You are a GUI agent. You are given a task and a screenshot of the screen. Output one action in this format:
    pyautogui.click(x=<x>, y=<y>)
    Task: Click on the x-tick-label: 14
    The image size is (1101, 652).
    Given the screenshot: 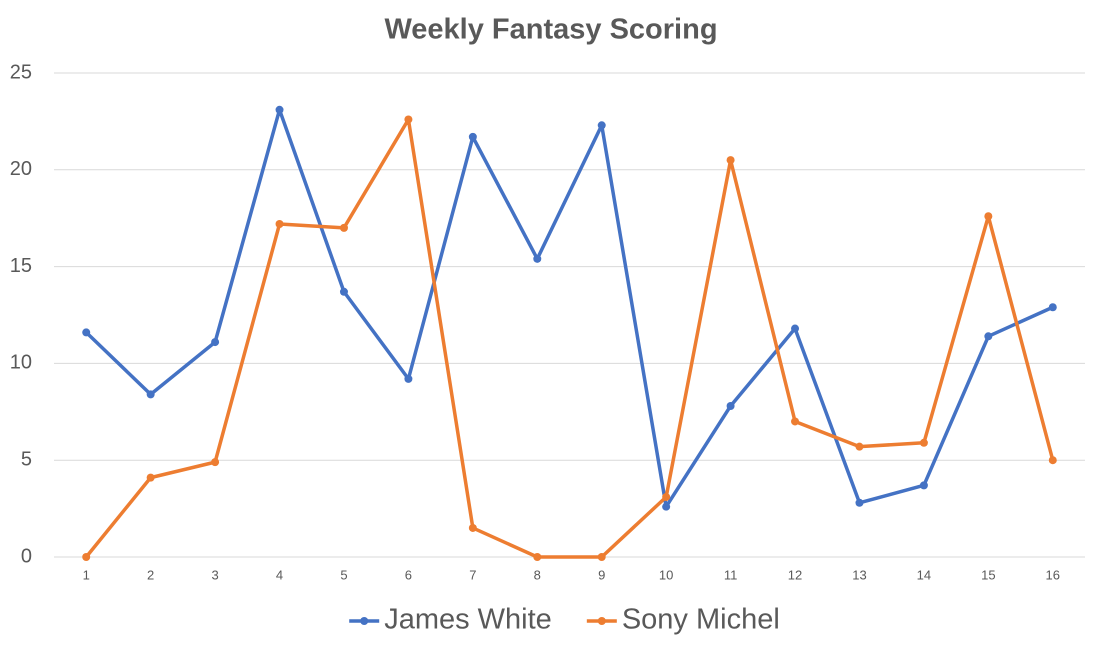 What is the action you would take?
    pyautogui.click(x=924, y=574)
    